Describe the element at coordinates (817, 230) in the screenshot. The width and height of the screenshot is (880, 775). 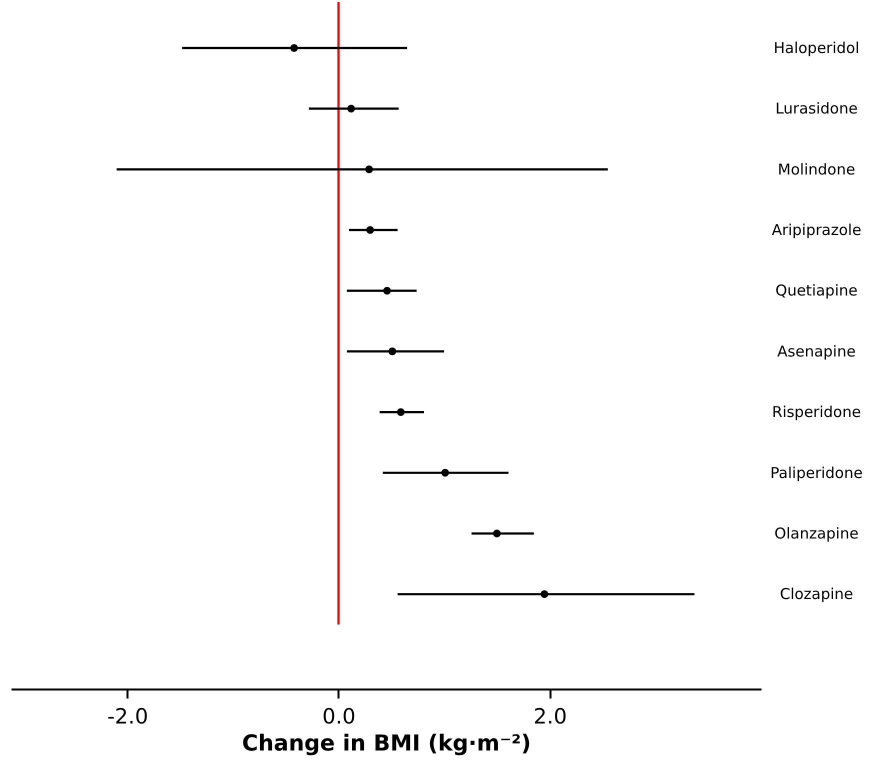
I see `y-tick-label: Aripiprazole` at that location.